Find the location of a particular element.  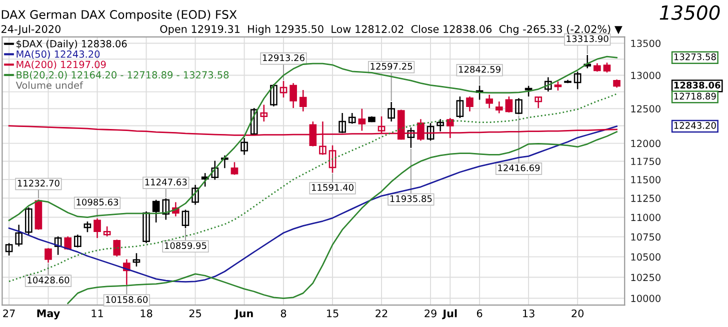

annotation: 11935.85 is located at coordinates (411, 198).